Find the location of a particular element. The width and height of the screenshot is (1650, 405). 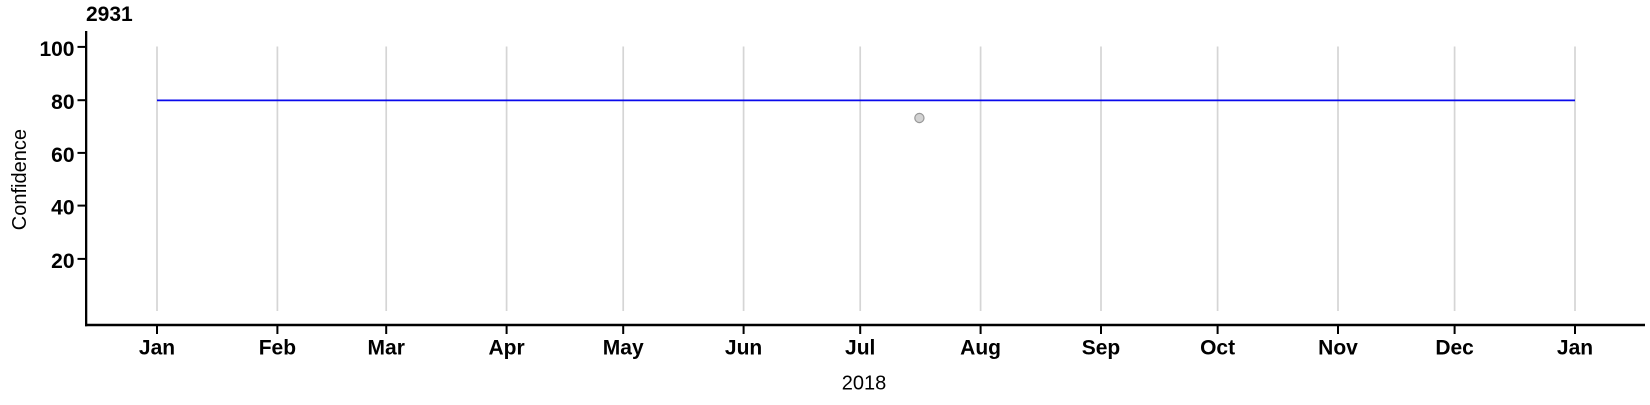

svg-text: 2931 is located at coordinates (109, 14).